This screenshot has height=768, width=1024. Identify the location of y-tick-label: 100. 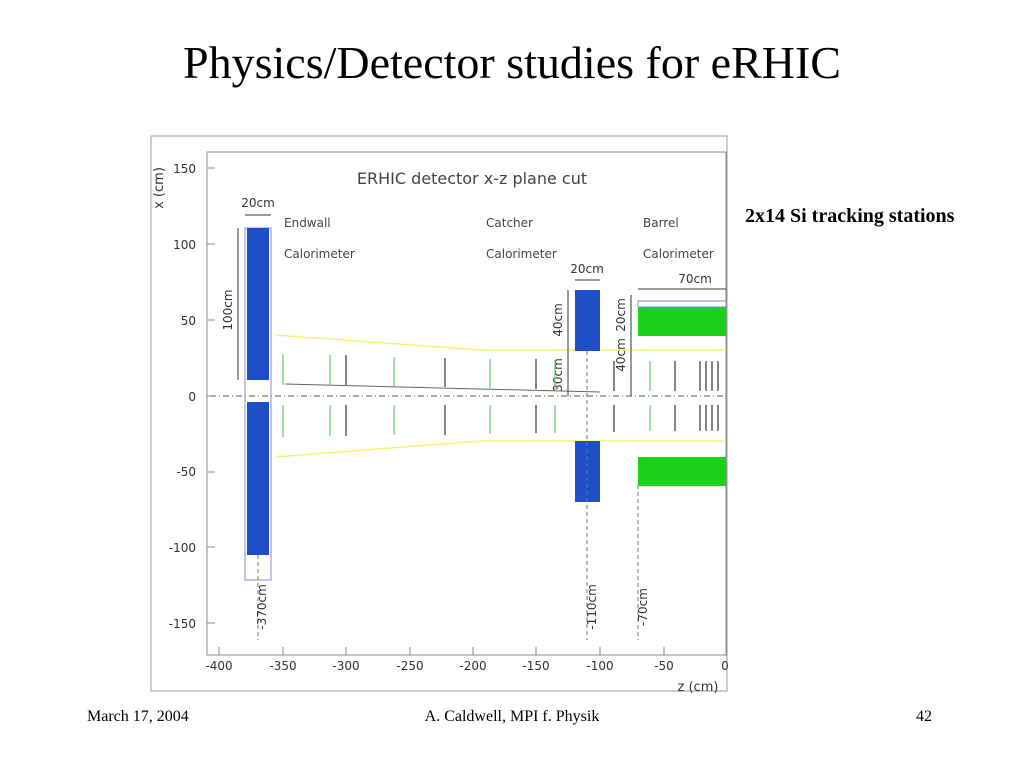
(184, 245).